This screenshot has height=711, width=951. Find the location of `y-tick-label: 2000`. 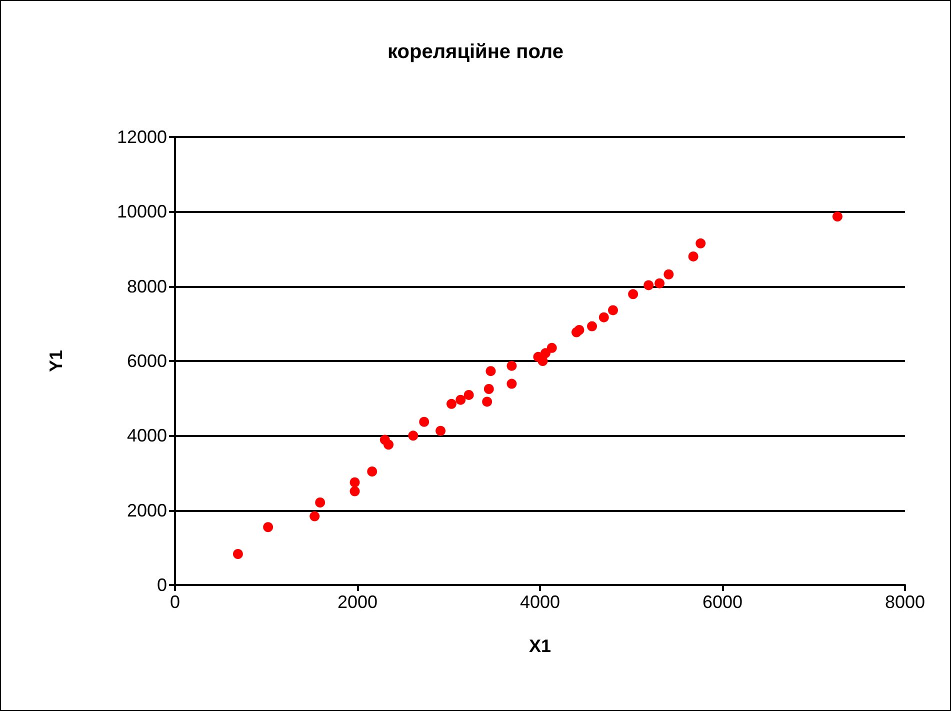

y-tick-label: 2000 is located at coordinates (146, 510).